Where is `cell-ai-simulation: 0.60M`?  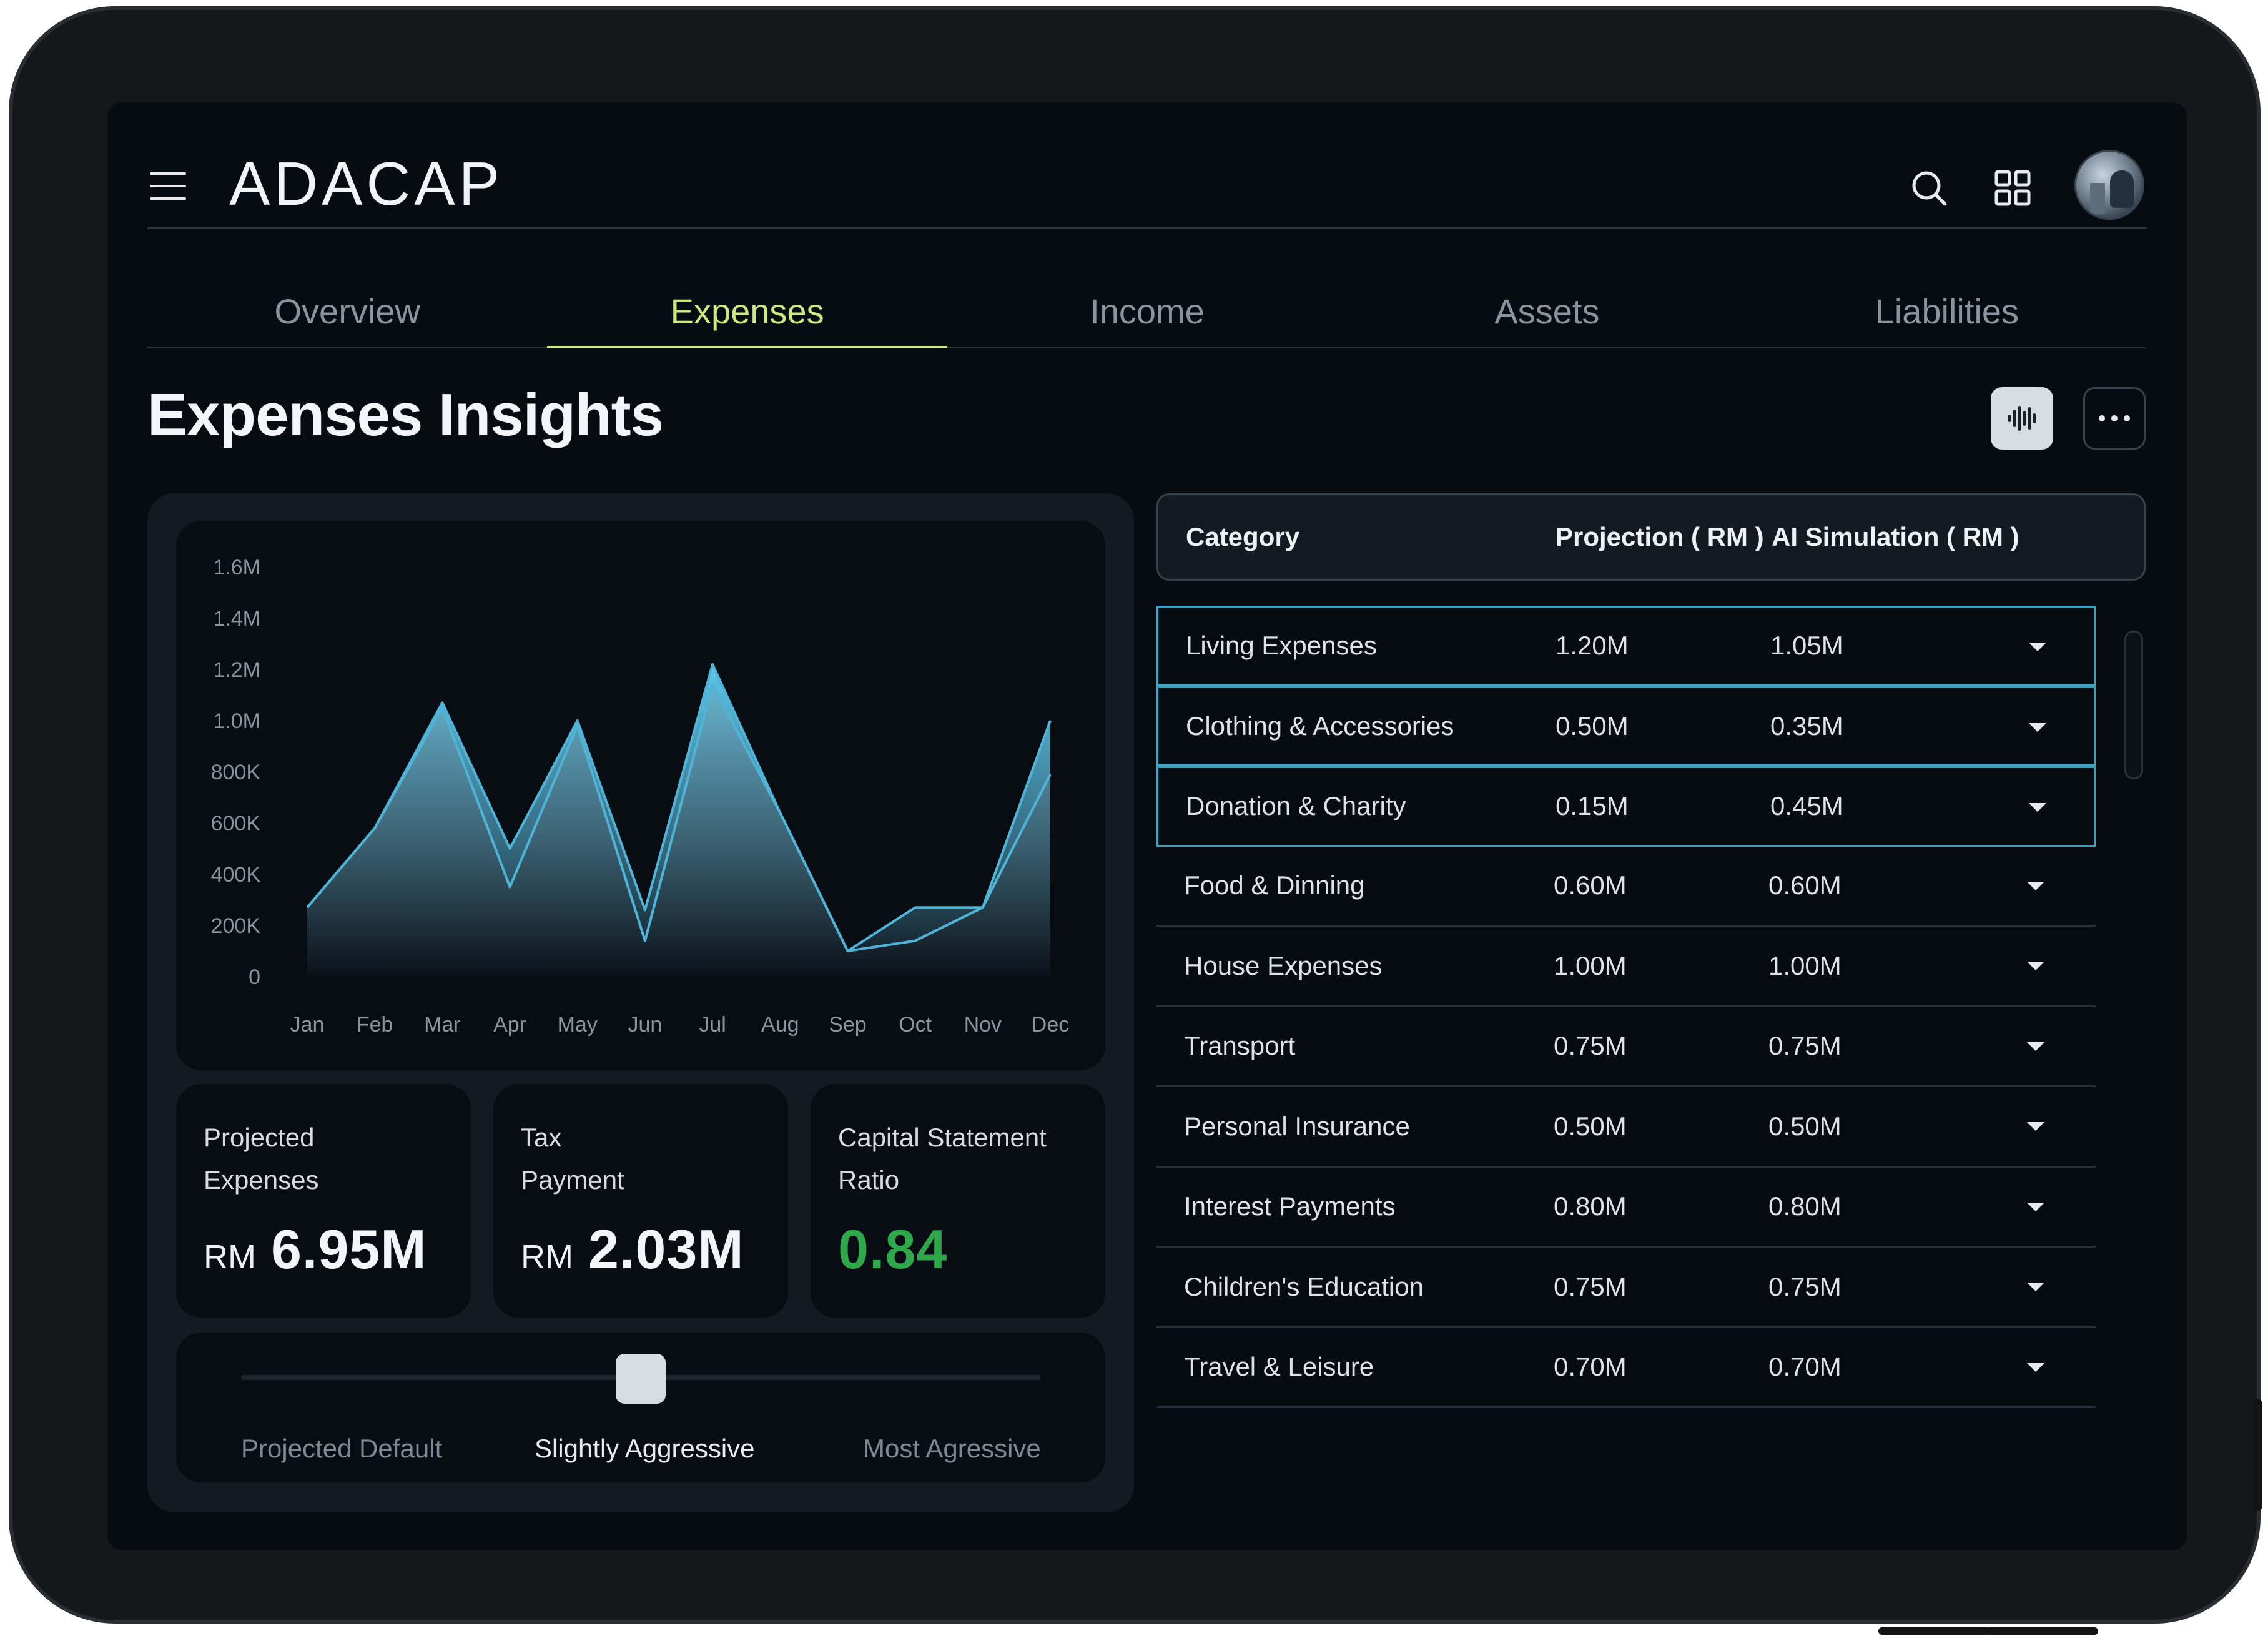 cell-ai-simulation: 0.60M is located at coordinates (1805, 885).